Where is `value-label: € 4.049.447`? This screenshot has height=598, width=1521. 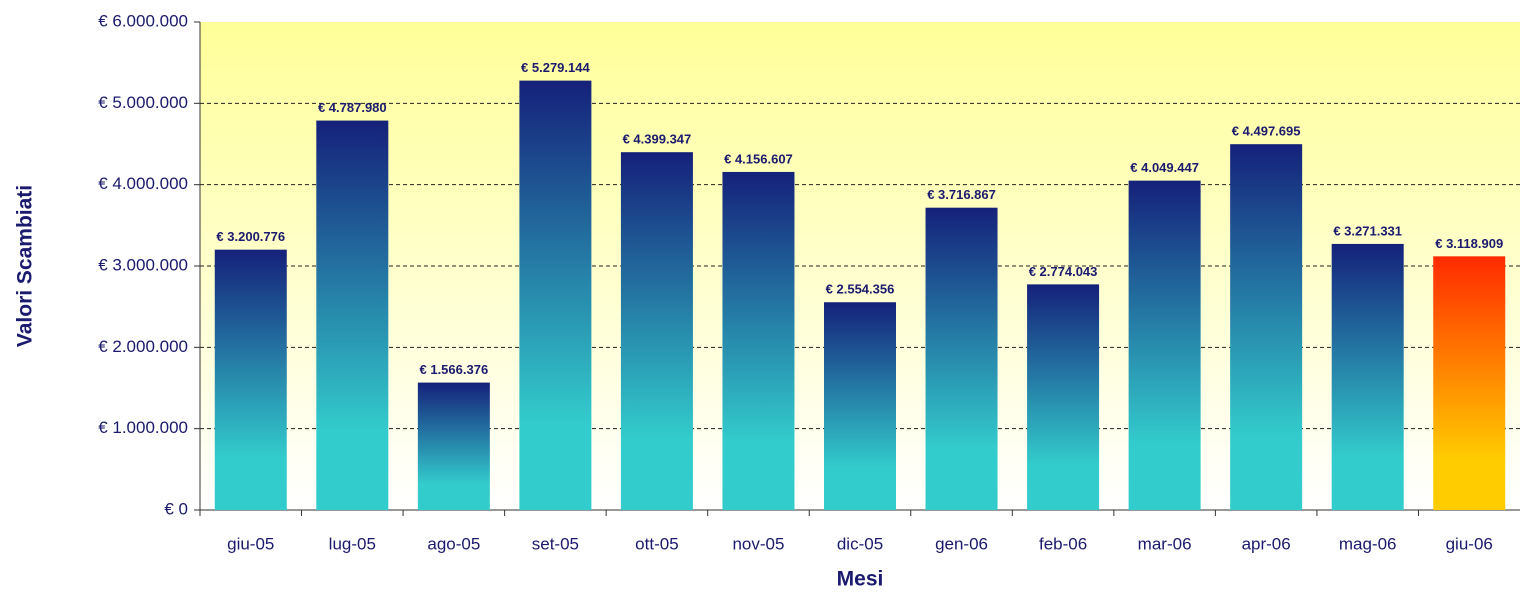
value-label: € 4.049.447 is located at coordinates (1164, 167).